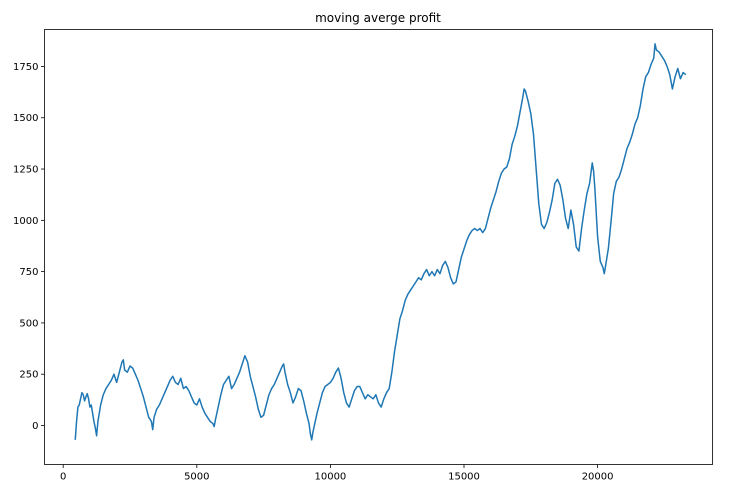 The width and height of the screenshot is (738, 496). I want to click on y-tick-label: 1500, so click(25, 118).